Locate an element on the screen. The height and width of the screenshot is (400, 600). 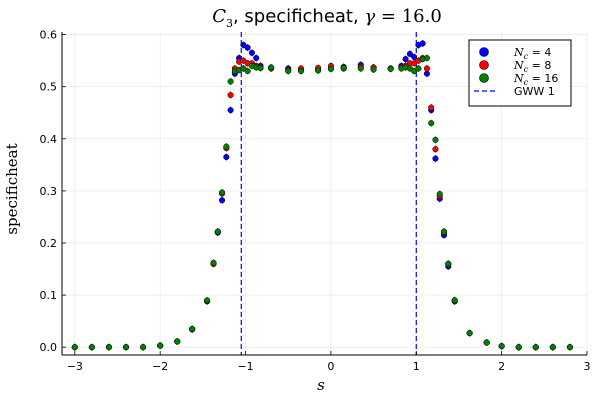
y-tick-label: 0.2 is located at coordinates (49, 243).